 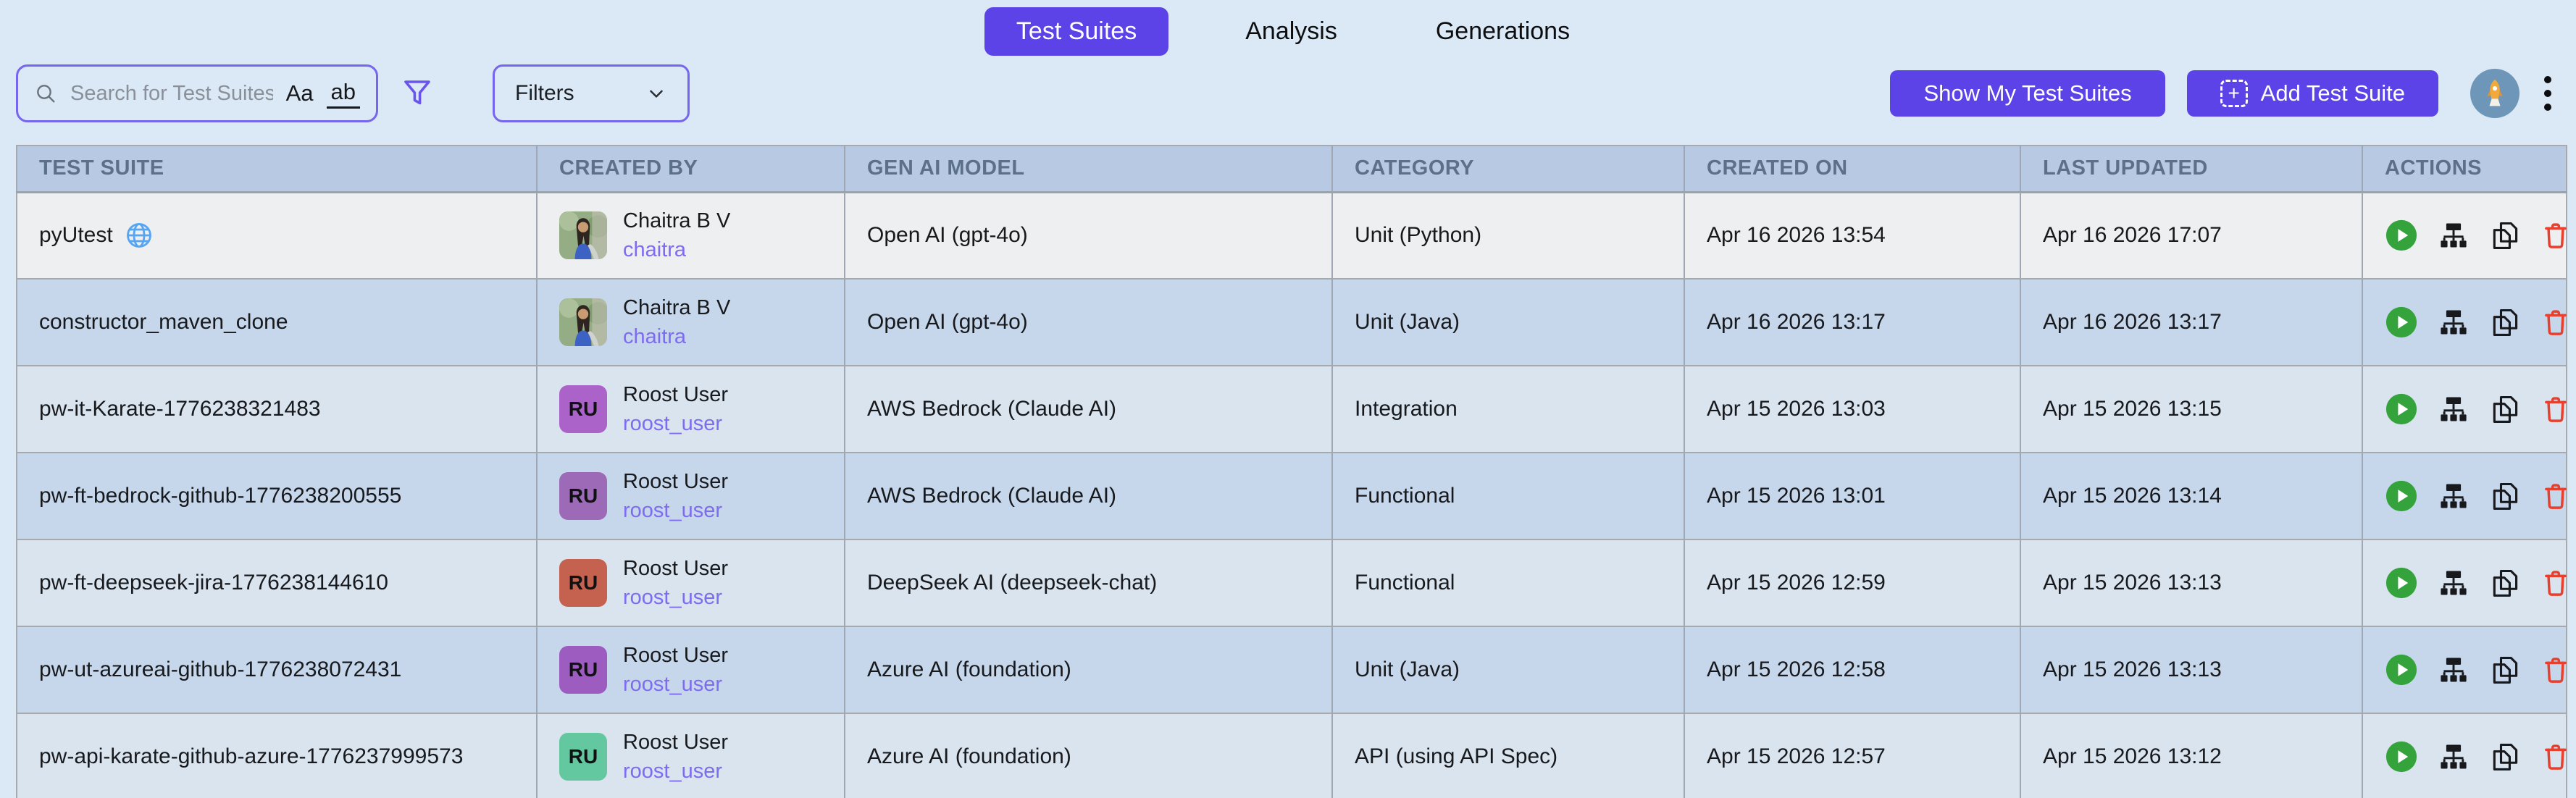 I want to click on top-tab-bar: Test Suites Analysis Generations, so click(x=1288, y=28).